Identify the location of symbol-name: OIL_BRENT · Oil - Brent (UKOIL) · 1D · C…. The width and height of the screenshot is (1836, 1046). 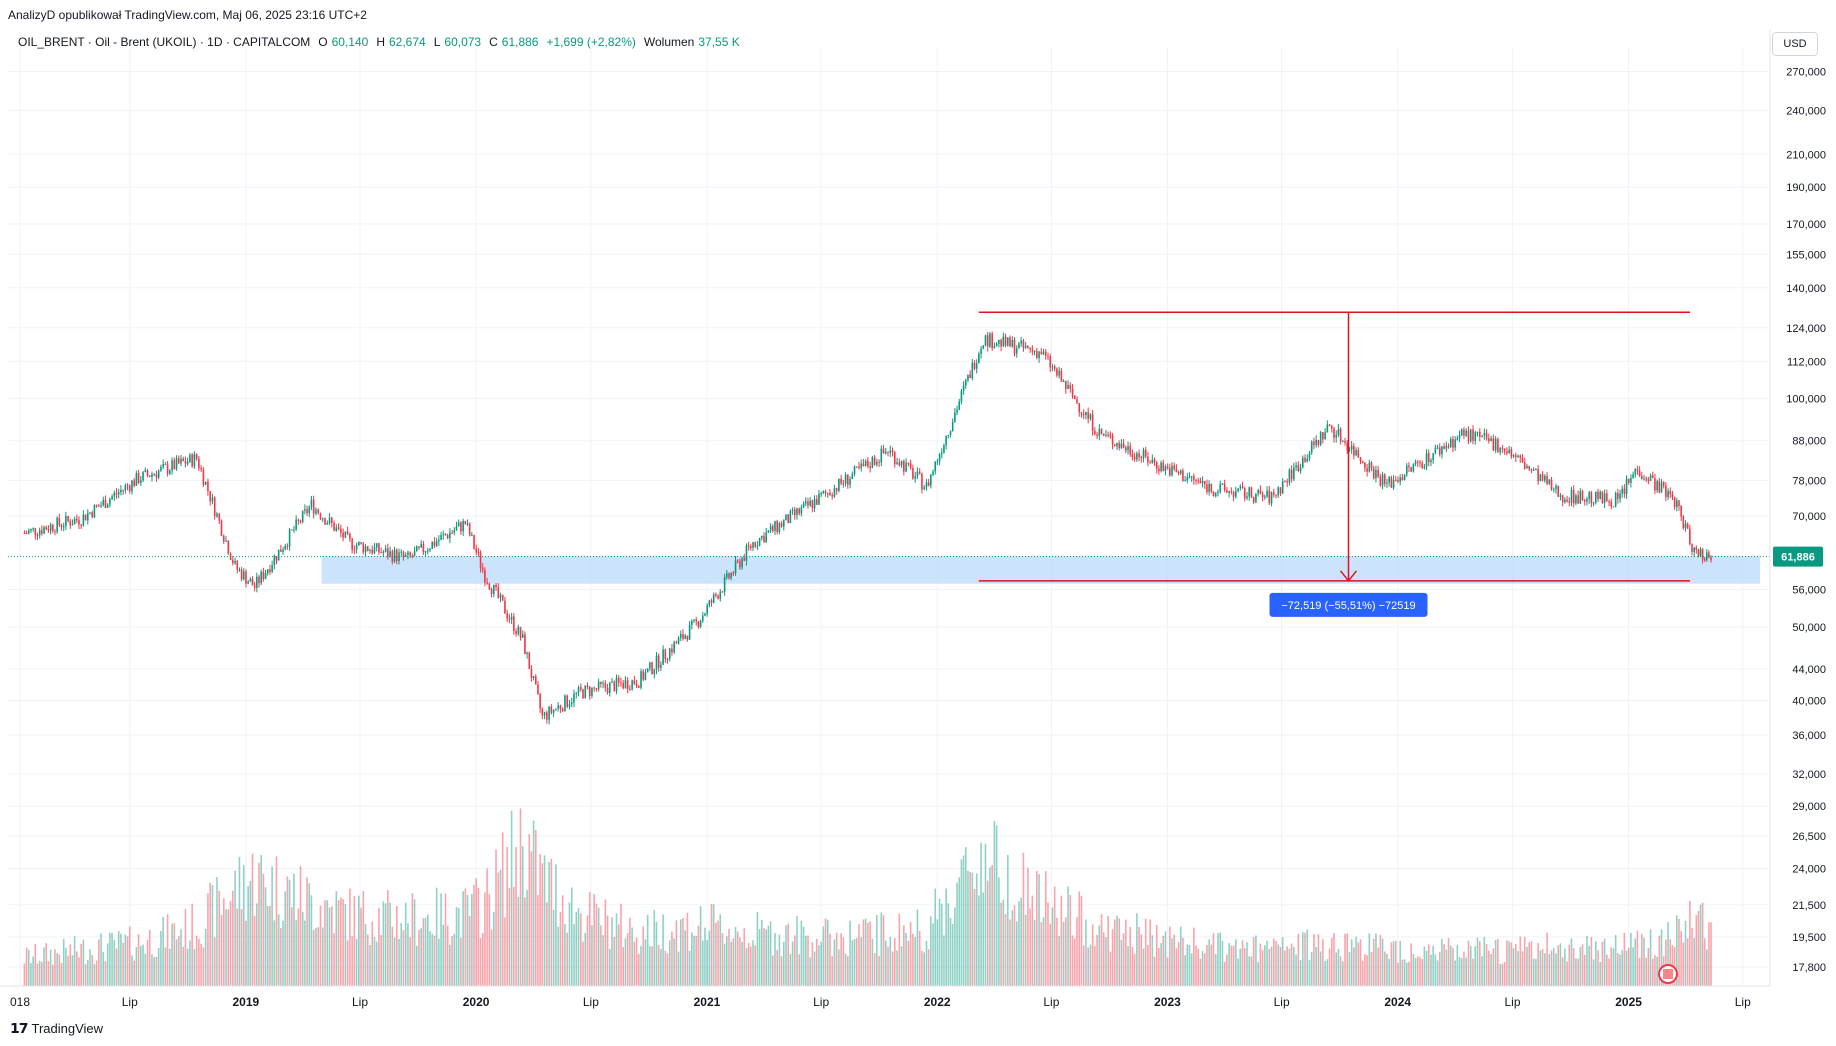
(164, 42).